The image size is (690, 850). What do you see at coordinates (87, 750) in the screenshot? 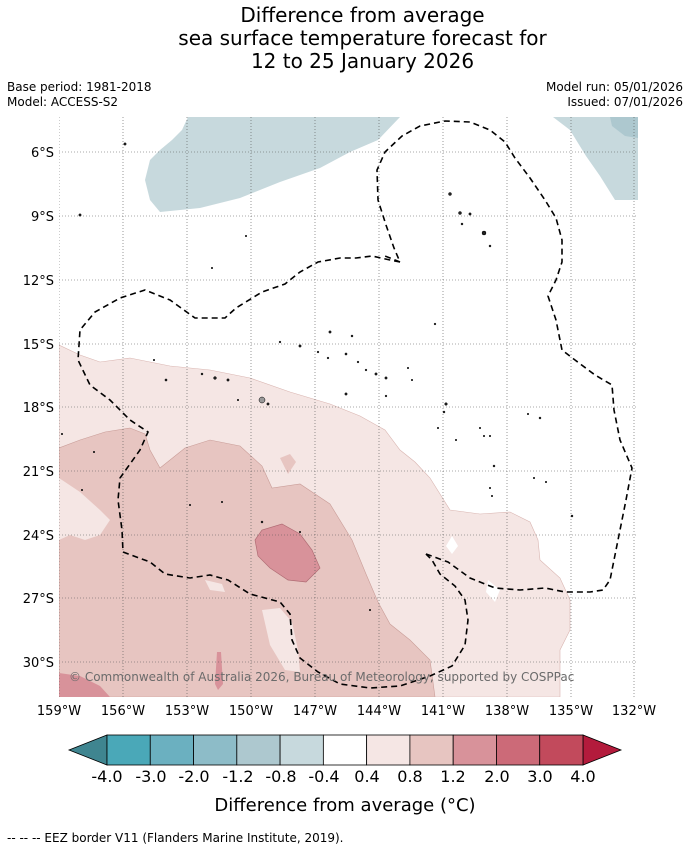
I see `colorbar-arrow-low` at bounding box center [87, 750].